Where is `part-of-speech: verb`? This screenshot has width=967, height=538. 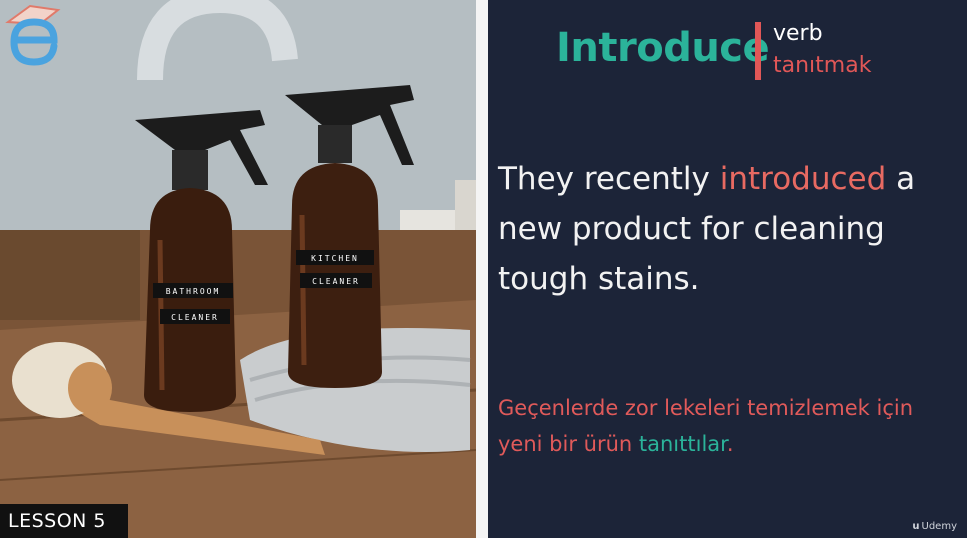
part-of-speech: verb is located at coordinates (798, 33).